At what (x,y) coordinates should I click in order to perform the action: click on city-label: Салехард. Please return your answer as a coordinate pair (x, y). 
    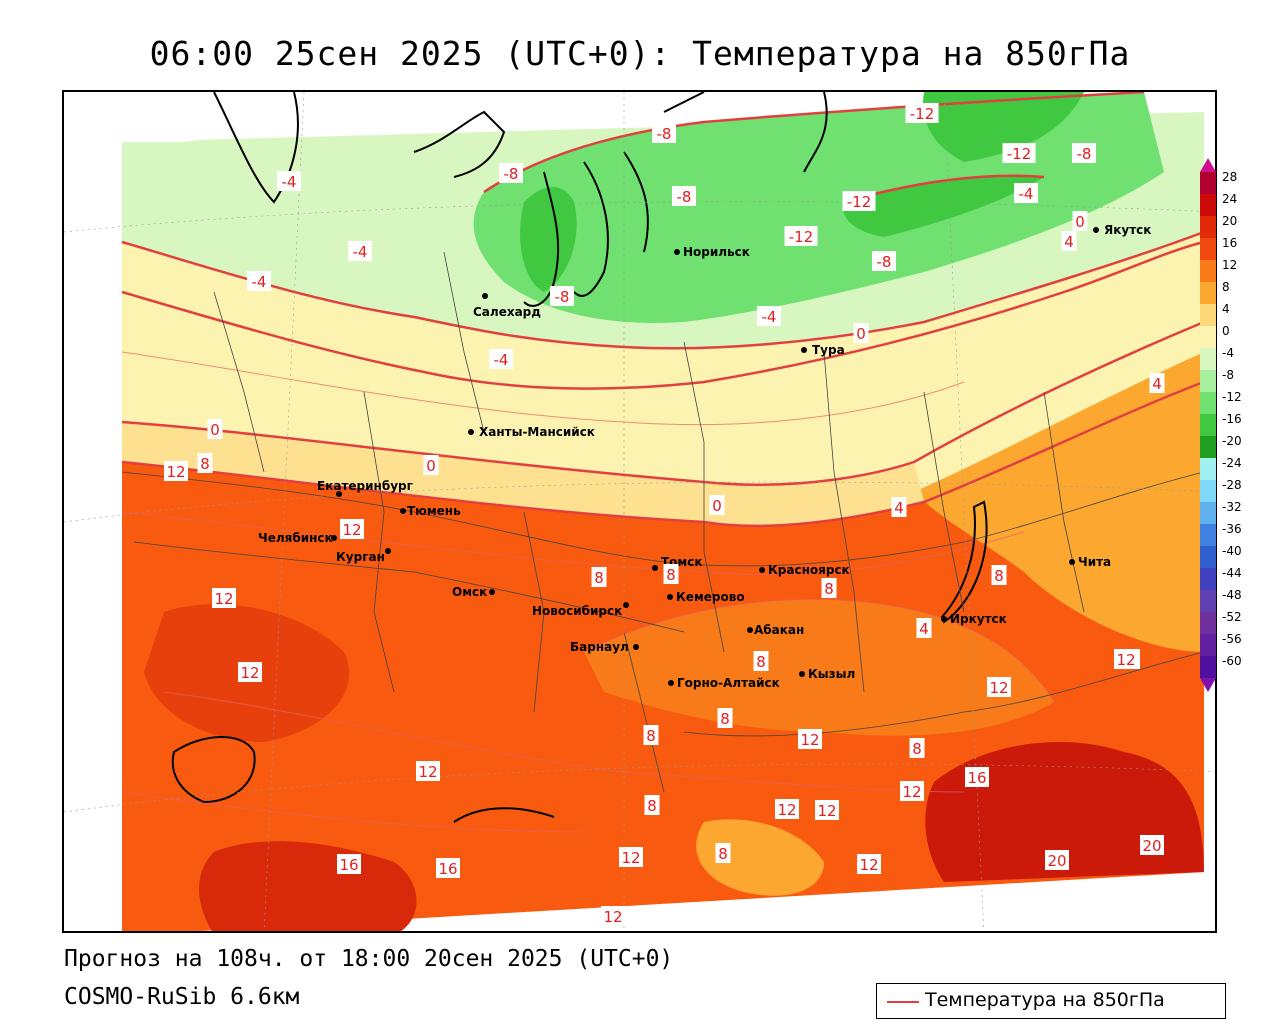
    Looking at the image, I should click on (507, 312).